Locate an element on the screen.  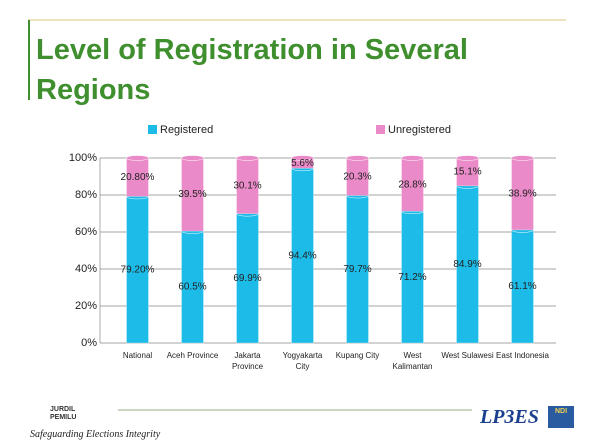
y-tick-label: 0% is located at coordinates (89, 343).